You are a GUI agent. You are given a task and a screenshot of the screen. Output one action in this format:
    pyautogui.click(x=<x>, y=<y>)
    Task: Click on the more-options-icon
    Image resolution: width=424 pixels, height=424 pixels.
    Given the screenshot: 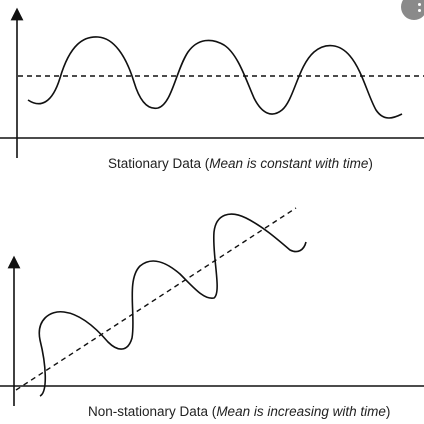 What is the action you would take?
    pyautogui.click(x=412, y=10)
    